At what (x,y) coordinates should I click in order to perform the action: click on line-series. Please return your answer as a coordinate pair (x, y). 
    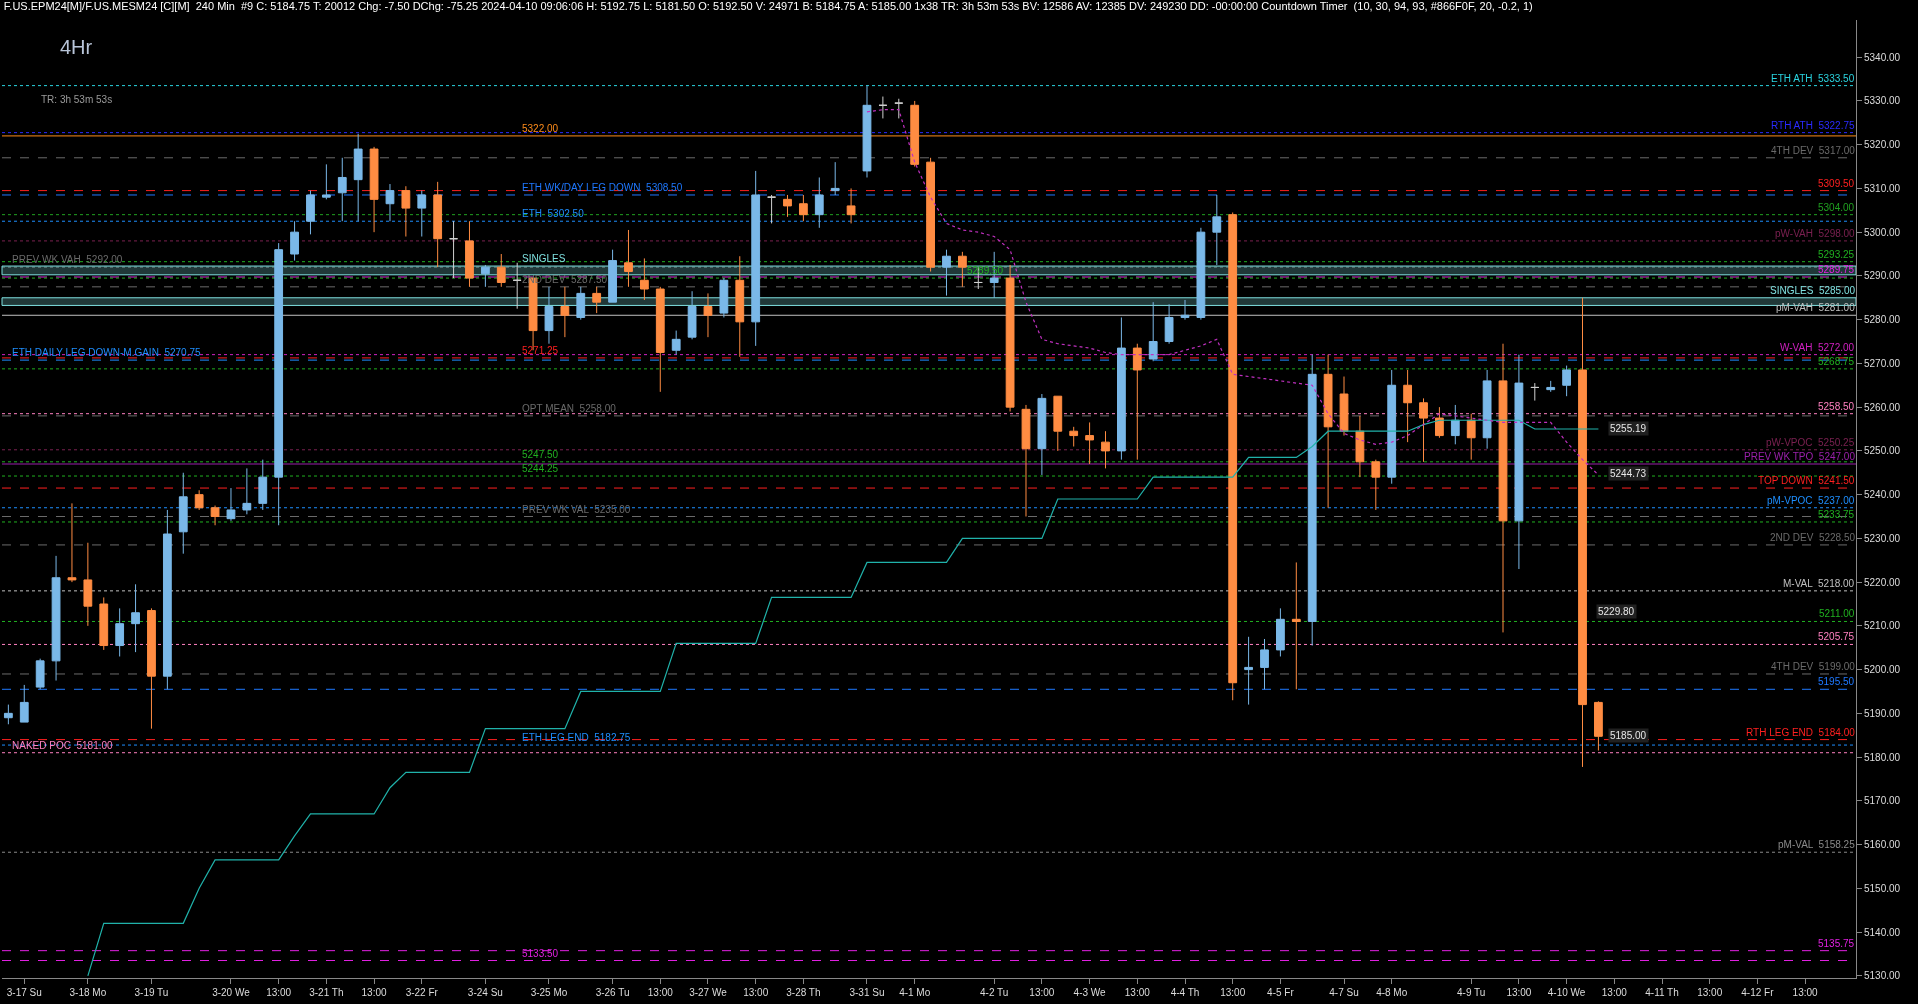
    Looking at the image, I should click on (1233, 292).